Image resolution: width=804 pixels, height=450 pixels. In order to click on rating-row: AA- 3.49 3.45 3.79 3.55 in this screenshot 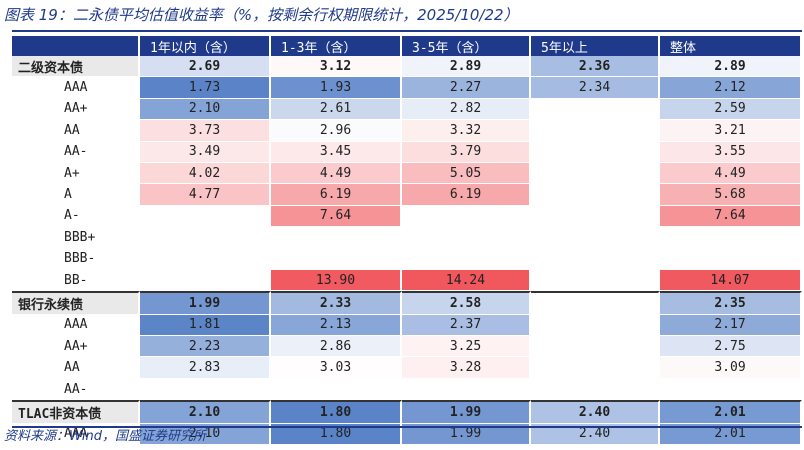, I will do `click(407, 152)`.